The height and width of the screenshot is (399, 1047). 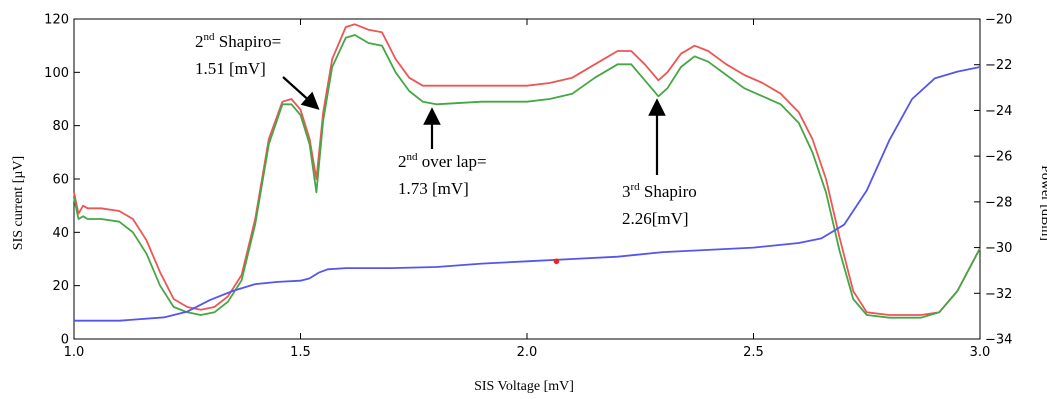 What do you see at coordinates (980, 352) in the screenshot?
I see `x-tick-label: 3.0` at bounding box center [980, 352].